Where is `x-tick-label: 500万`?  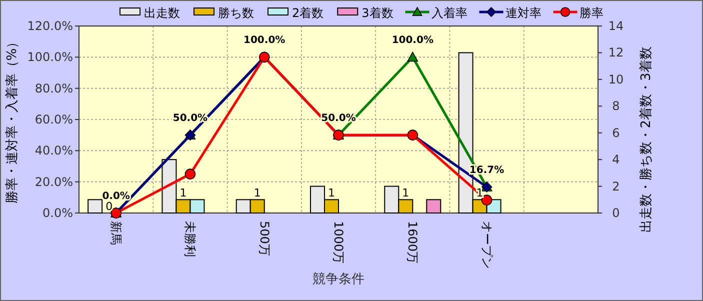 x-tick-label: 500万 is located at coordinates (264, 238).